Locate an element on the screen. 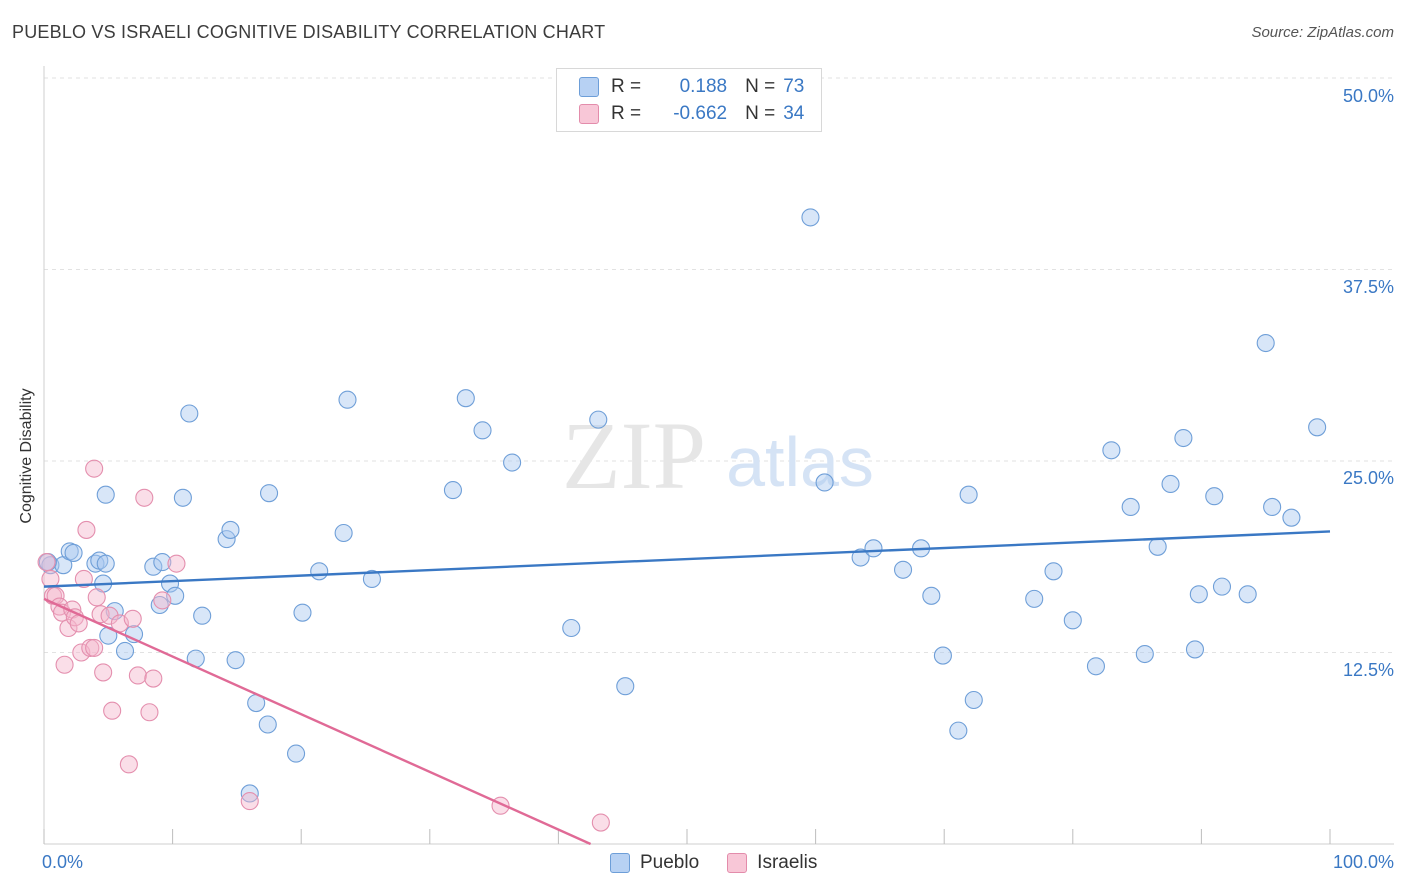 The image size is (1406, 892). israelis-swatch is located at coordinates (589, 114).